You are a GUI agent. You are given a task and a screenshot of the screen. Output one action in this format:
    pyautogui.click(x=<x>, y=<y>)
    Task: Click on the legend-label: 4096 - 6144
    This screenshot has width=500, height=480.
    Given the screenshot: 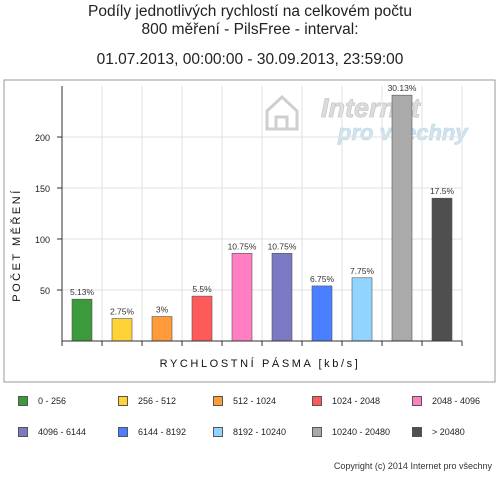 What is the action you would take?
    pyautogui.click(x=62, y=432)
    